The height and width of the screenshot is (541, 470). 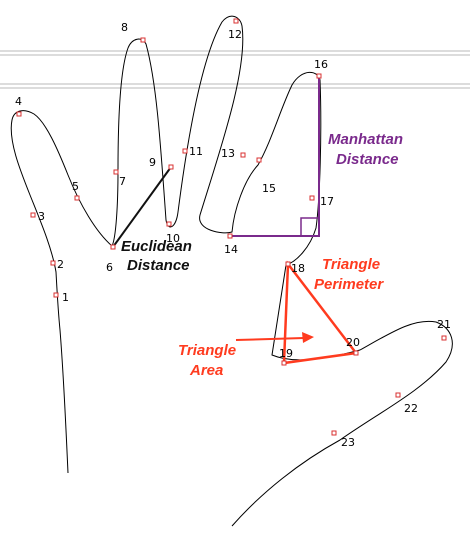 I want to click on triangle-perimeter-line1: Triangle, so click(x=351, y=264).